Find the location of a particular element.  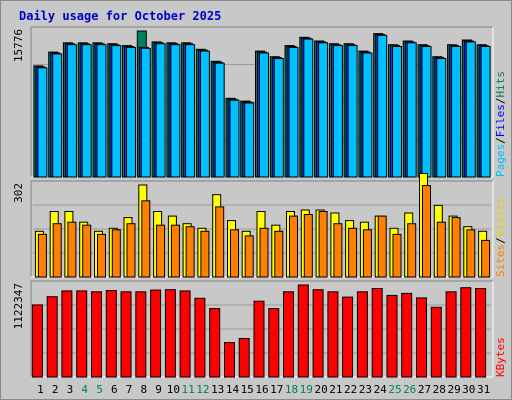

x-tick-label-day-15: 15 is located at coordinates (247, 389).